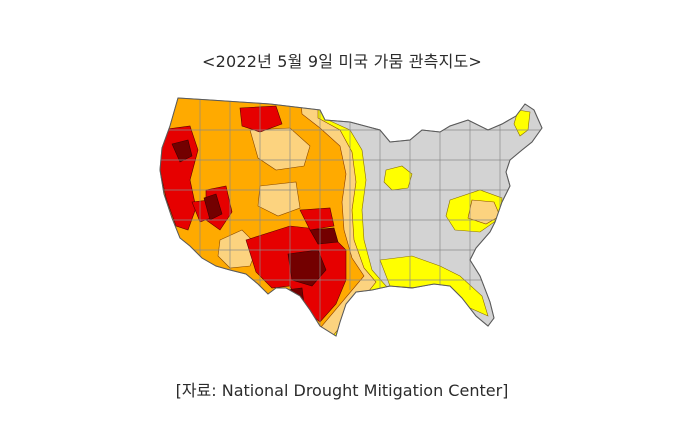 The height and width of the screenshot is (434, 684). Describe the element at coordinates (398, 178) in the screenshot. I see `d0-great-lakes` at that location.